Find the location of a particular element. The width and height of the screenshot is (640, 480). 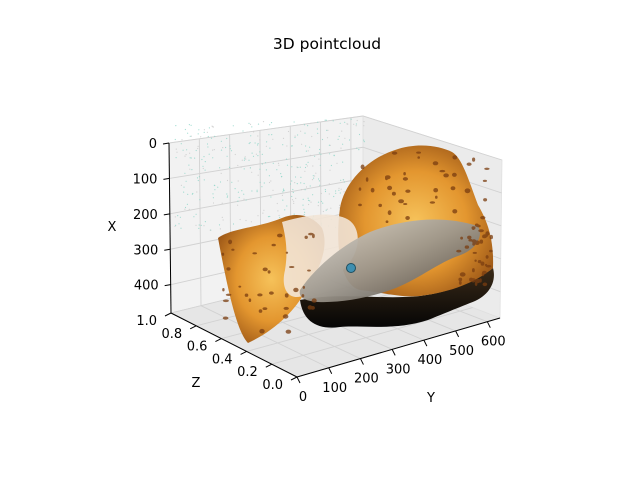

vertical-tick-label-1: 100 is located at coordinates (145, 179).